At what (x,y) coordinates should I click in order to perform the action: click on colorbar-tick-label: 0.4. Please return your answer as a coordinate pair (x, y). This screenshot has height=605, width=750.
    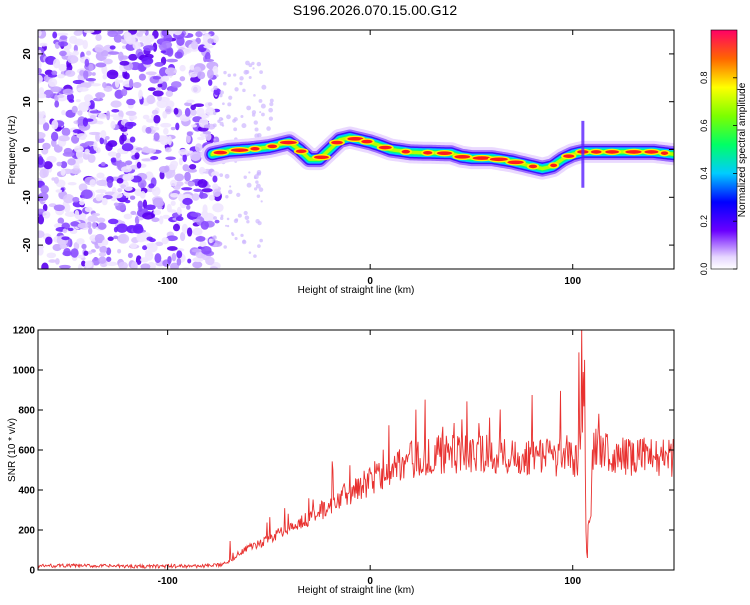
    Looking at the image, I should click on (704, 173).